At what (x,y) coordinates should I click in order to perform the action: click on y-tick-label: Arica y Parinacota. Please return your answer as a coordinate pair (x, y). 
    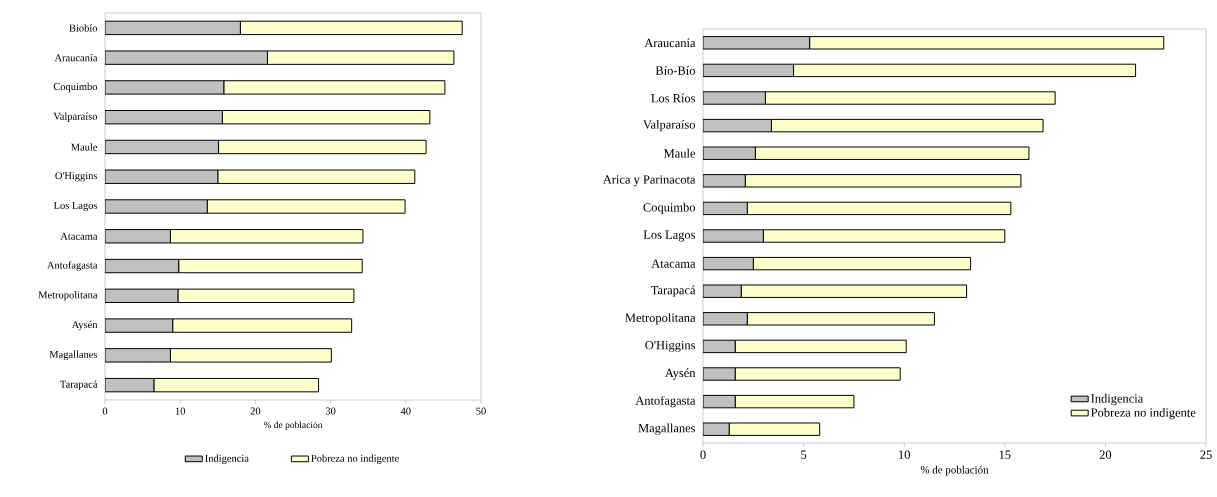
    Looking at the image, I should click on (649, 181).